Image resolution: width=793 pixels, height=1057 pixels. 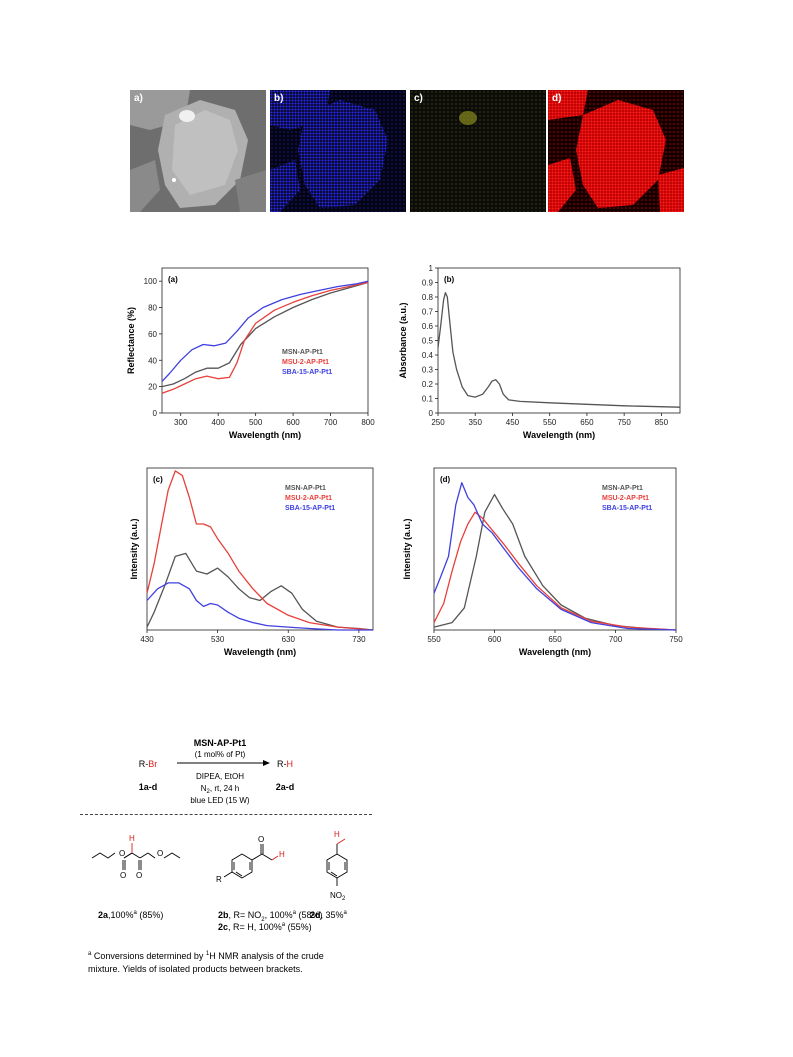 What do you see at coordinates (476, 422) in the screenshot?
I see `x-tick-label: 350` at bounding box center [476, 422].